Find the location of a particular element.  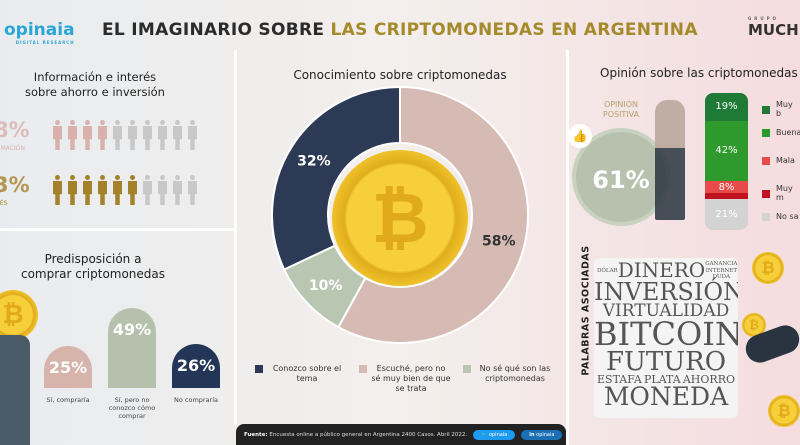

opinion-segment: 42% is located at coordinates (726, 151).